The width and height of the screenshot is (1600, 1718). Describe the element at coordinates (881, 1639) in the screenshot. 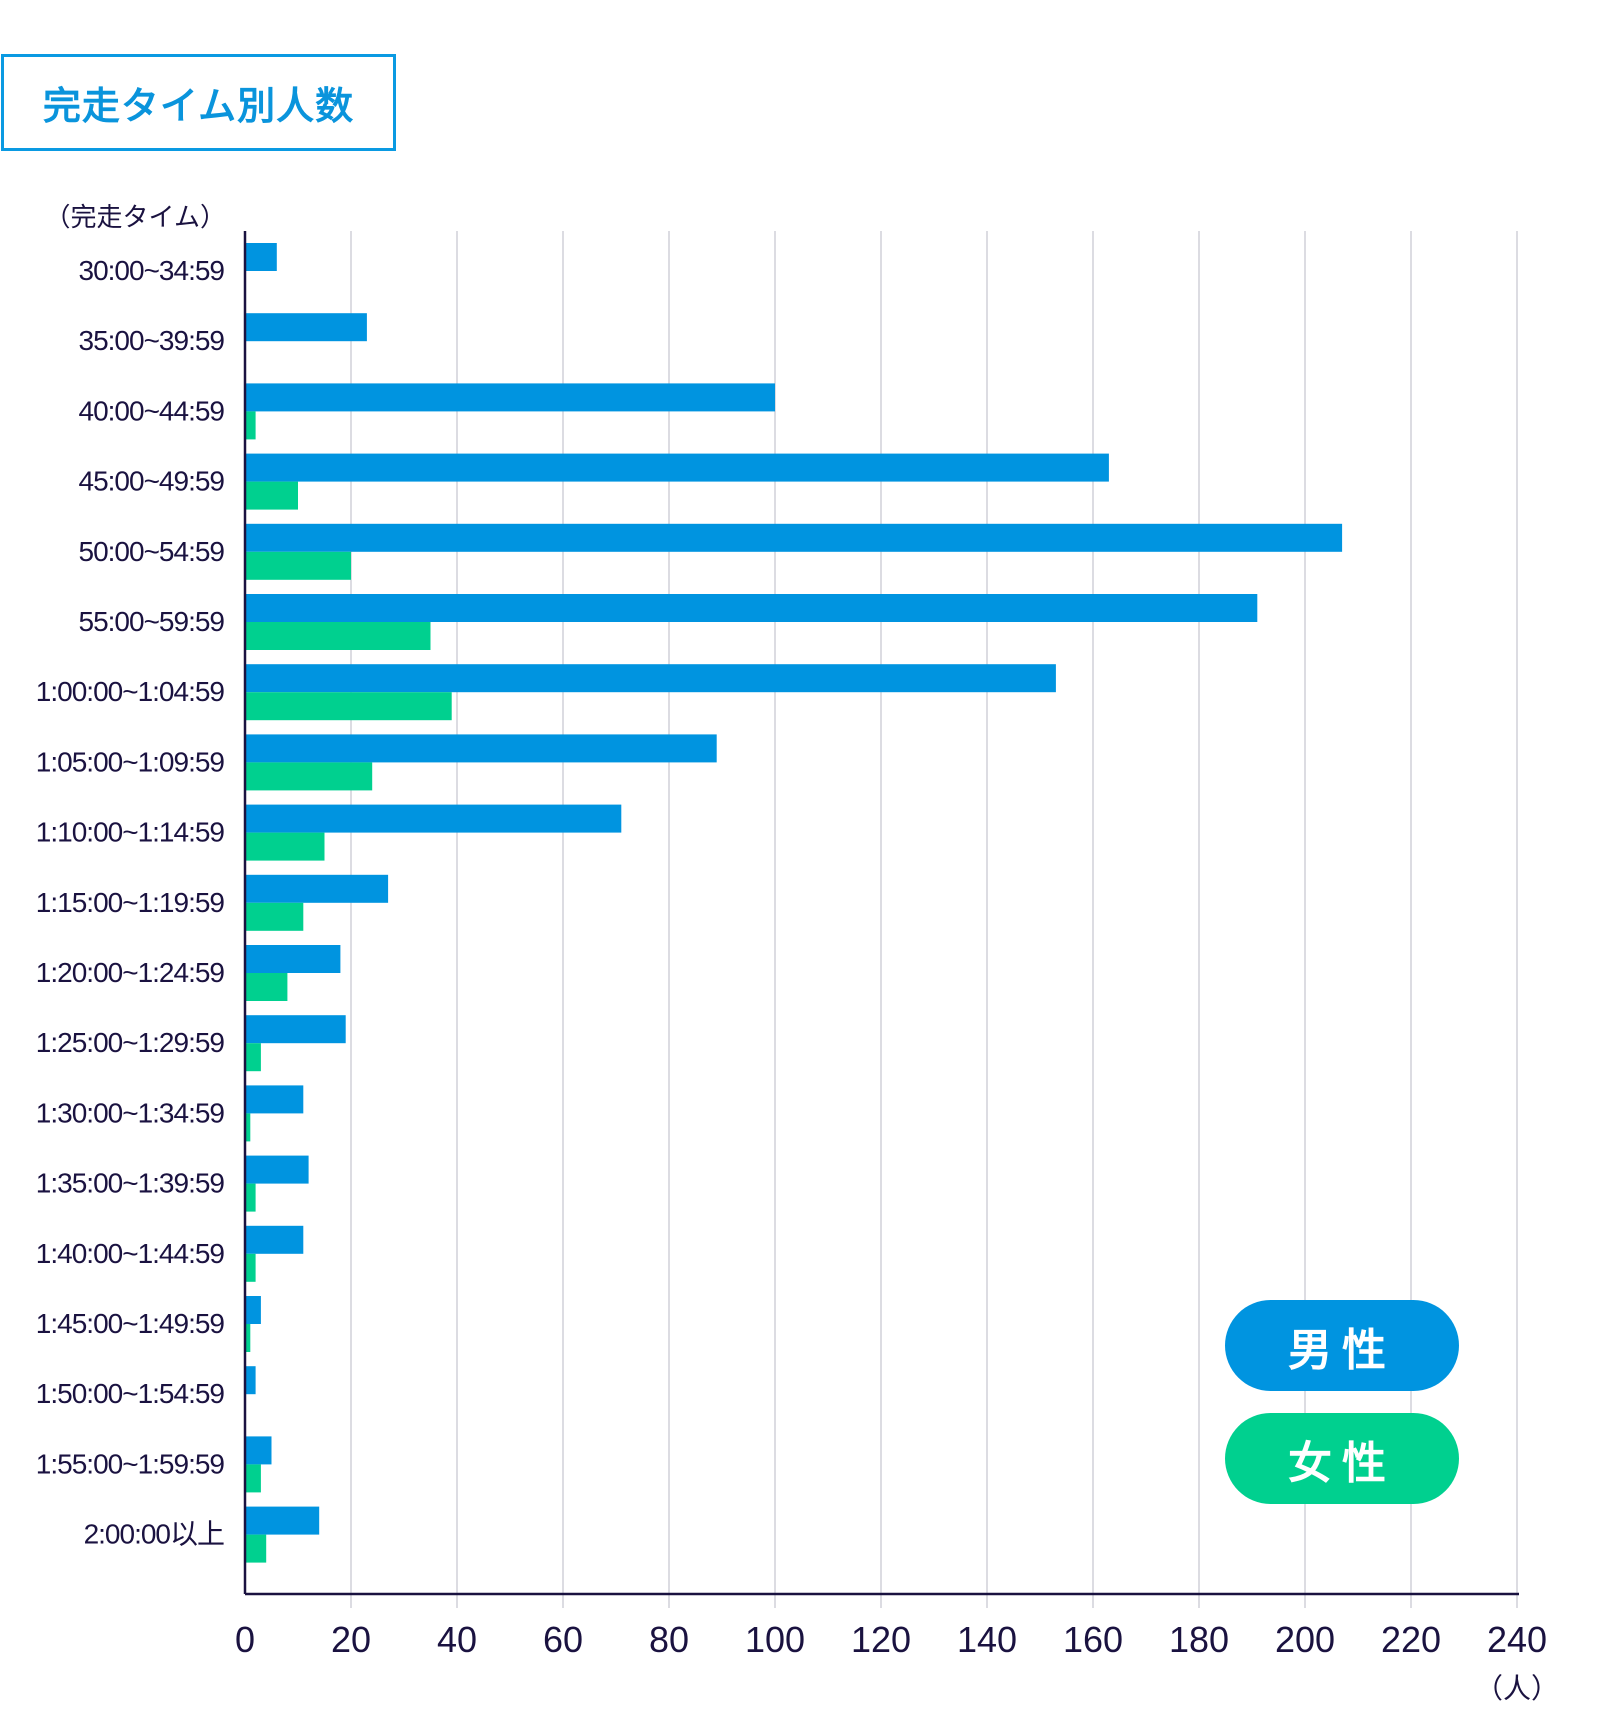

I see `x-tick-label: 120` at that location.